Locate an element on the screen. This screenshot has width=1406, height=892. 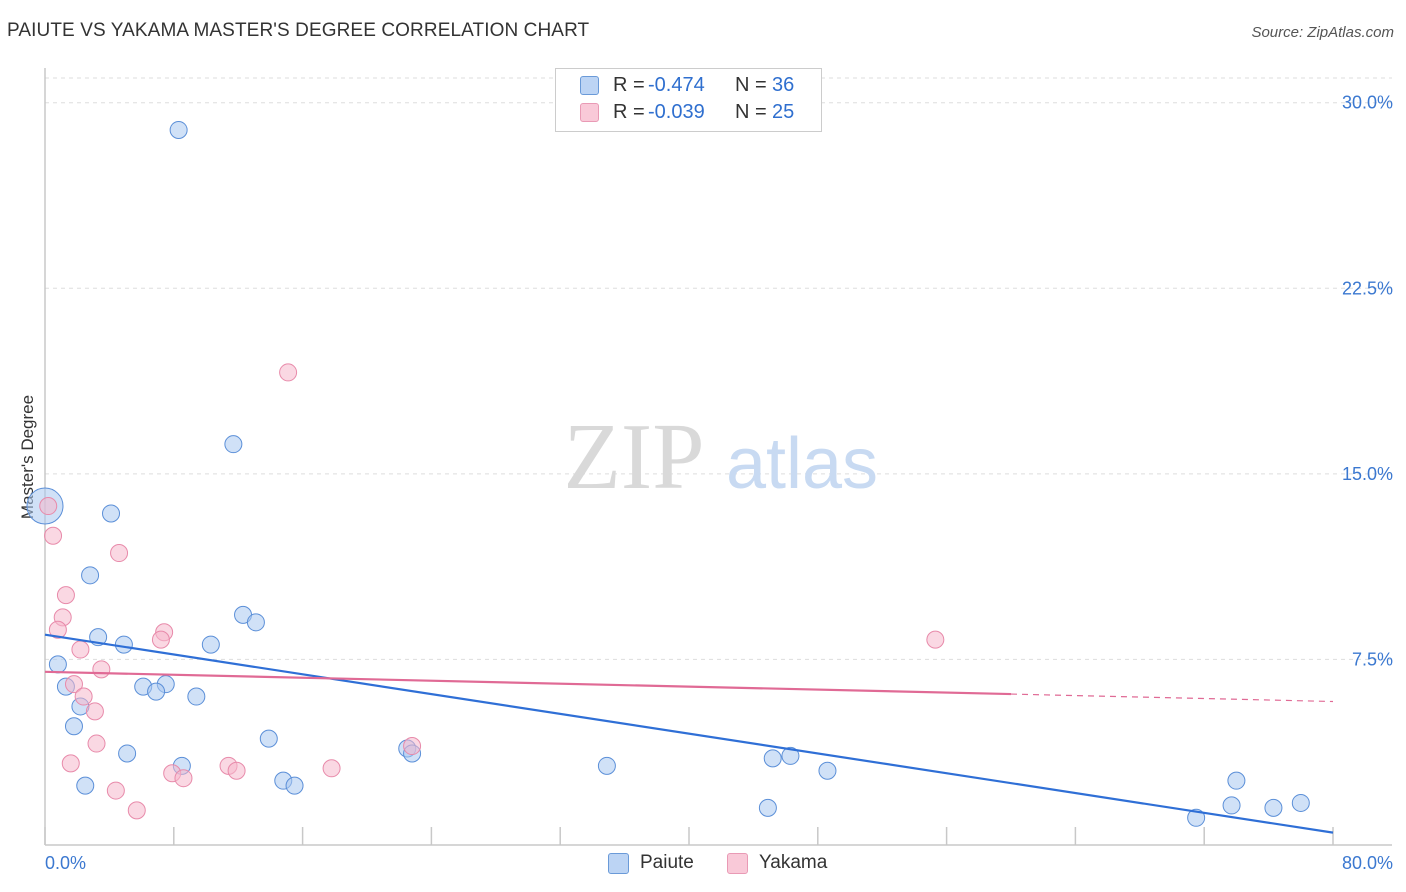
n-value: 36 is located at coordinates (783, 85).